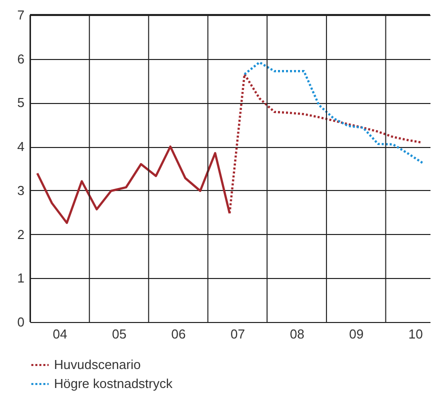 The image size is (432, 405). What do you see at coordinates (356, 334) in the screenshot?
I see `x-tick-label: 09` at bounding box center [356, 334].